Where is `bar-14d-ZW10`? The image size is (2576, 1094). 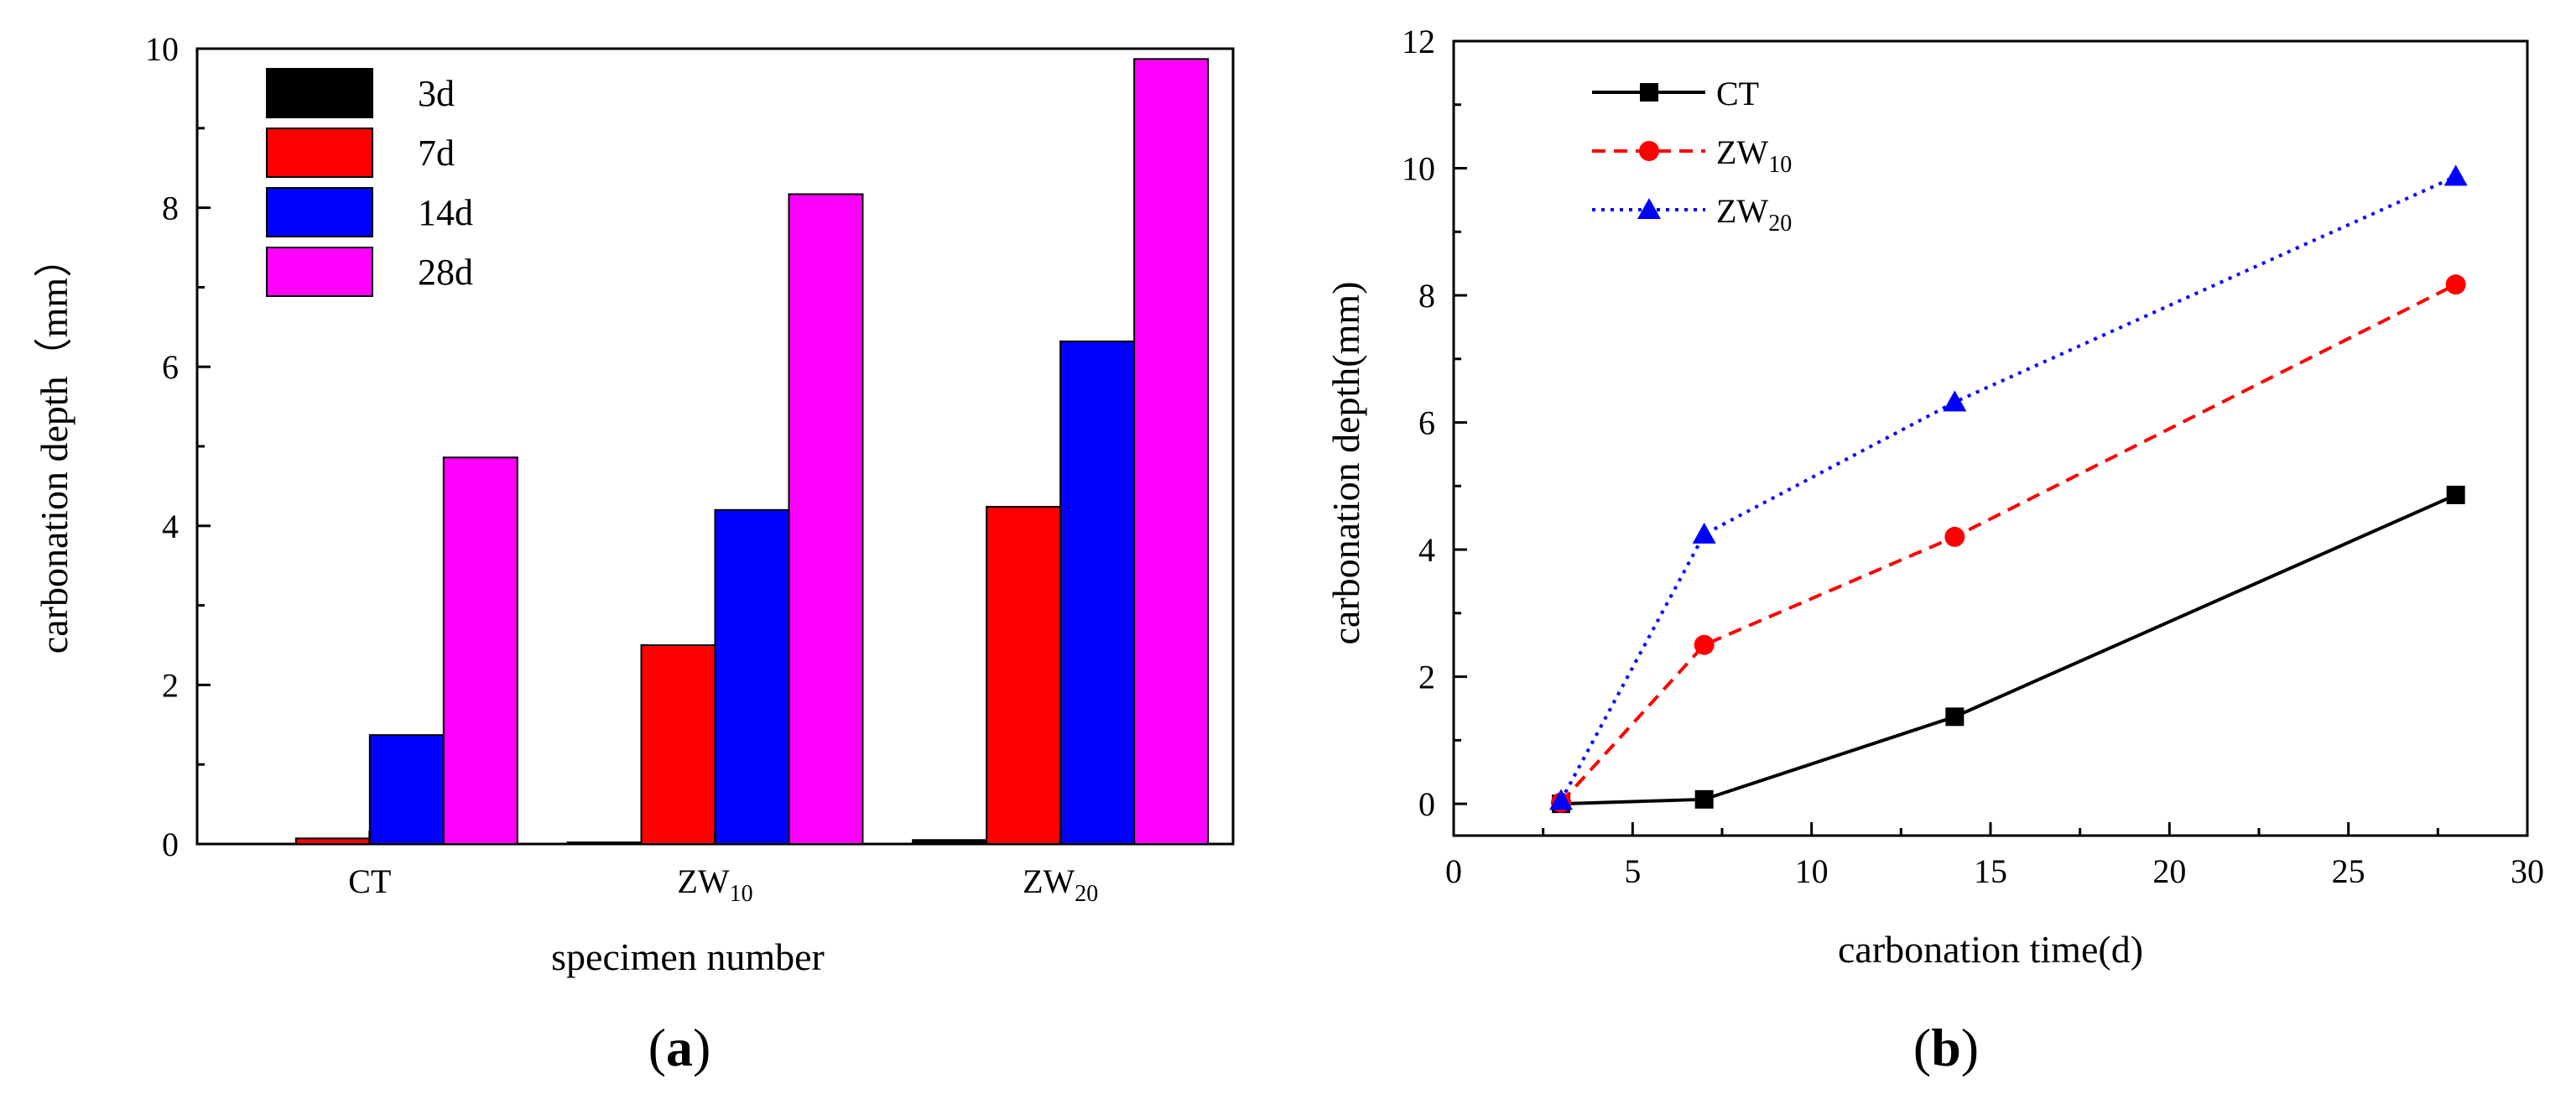 bar-14d-ZW10 is located at coordinates (752, 677).